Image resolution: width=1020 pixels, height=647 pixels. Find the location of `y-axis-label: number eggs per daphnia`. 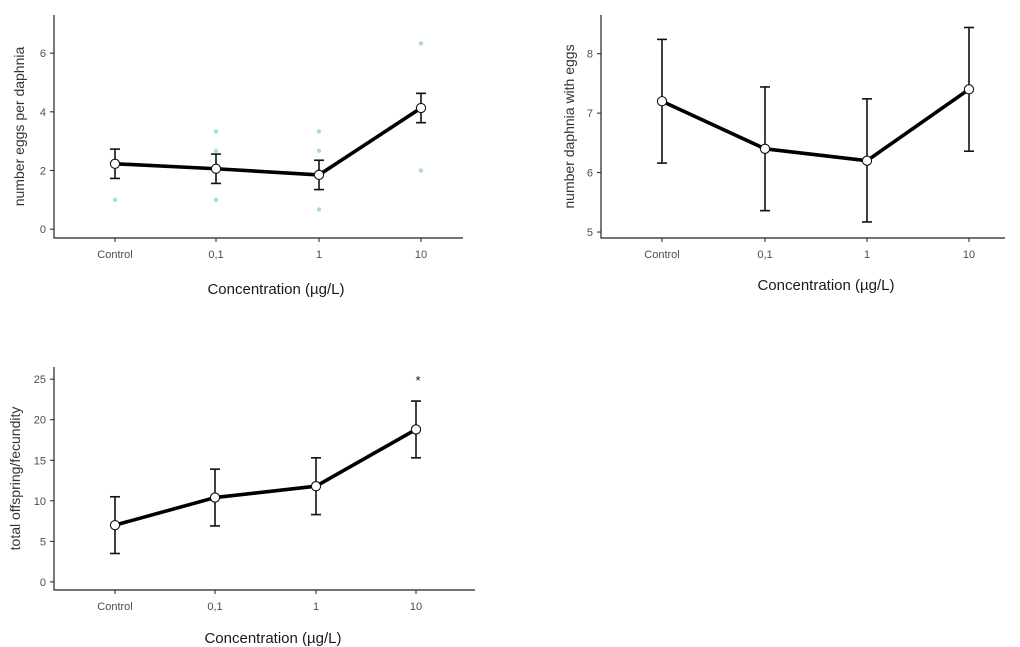

y-axis-label: number eggs per daphnia is located at coordinates (19, 127).